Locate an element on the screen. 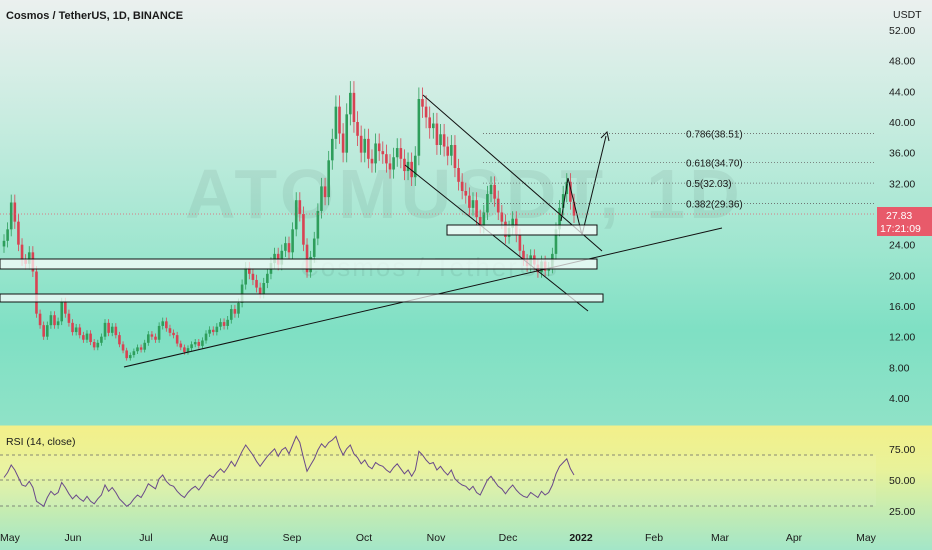 The height and width of the screenshot is (550, 932). time-axis: May Jun Jul Aug Sep Oct Nov Dec 2022 Feb Mar Apr May is located at coordinates (438, 538).